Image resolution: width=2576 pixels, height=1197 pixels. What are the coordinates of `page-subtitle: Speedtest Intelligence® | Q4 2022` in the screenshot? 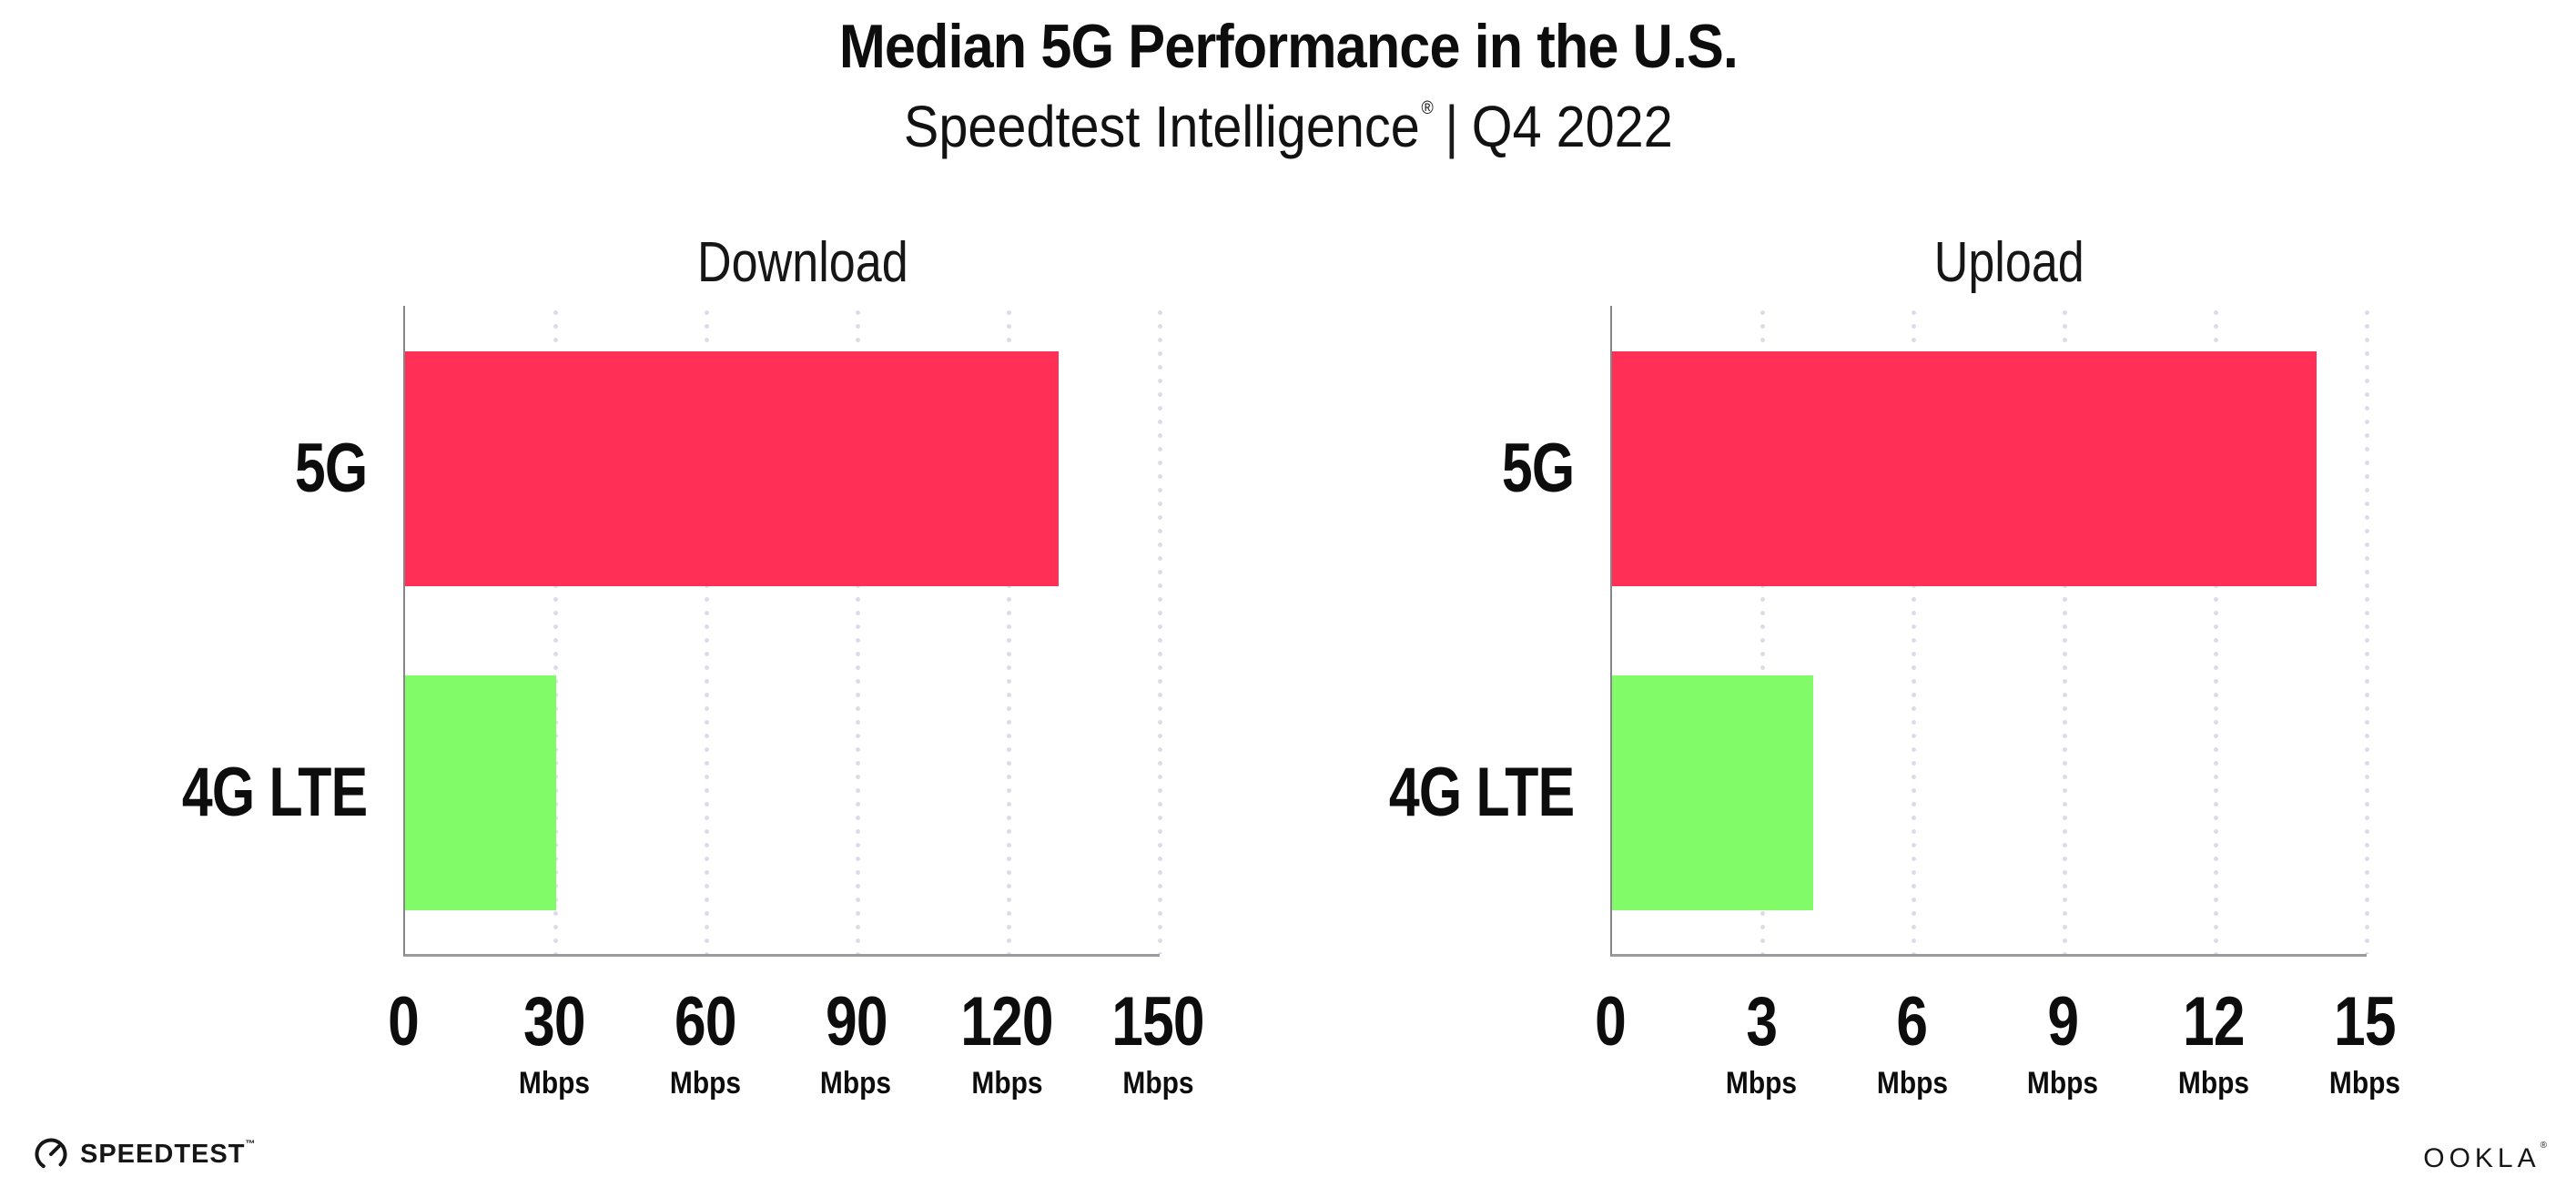 It's located at (1288, 126).